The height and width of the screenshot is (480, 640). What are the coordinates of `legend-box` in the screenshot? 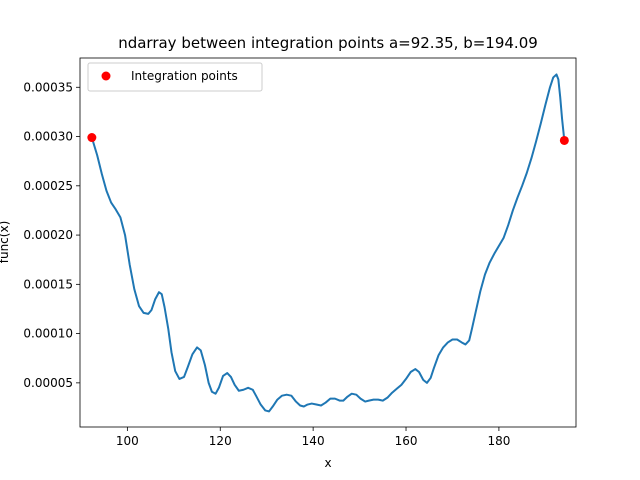 It's located at (175, 77).